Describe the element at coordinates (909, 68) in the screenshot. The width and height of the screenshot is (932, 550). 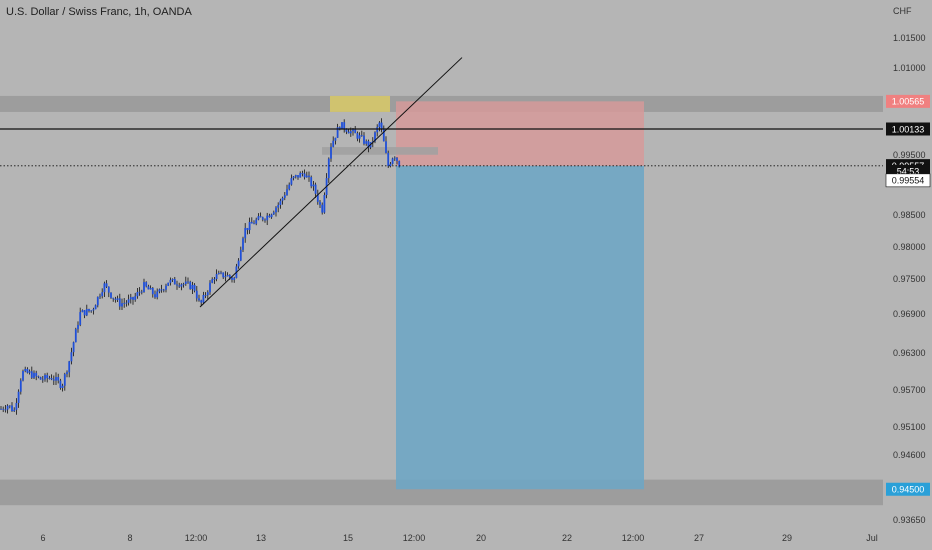
I see `y-tick-label: 1.01000` at that location.